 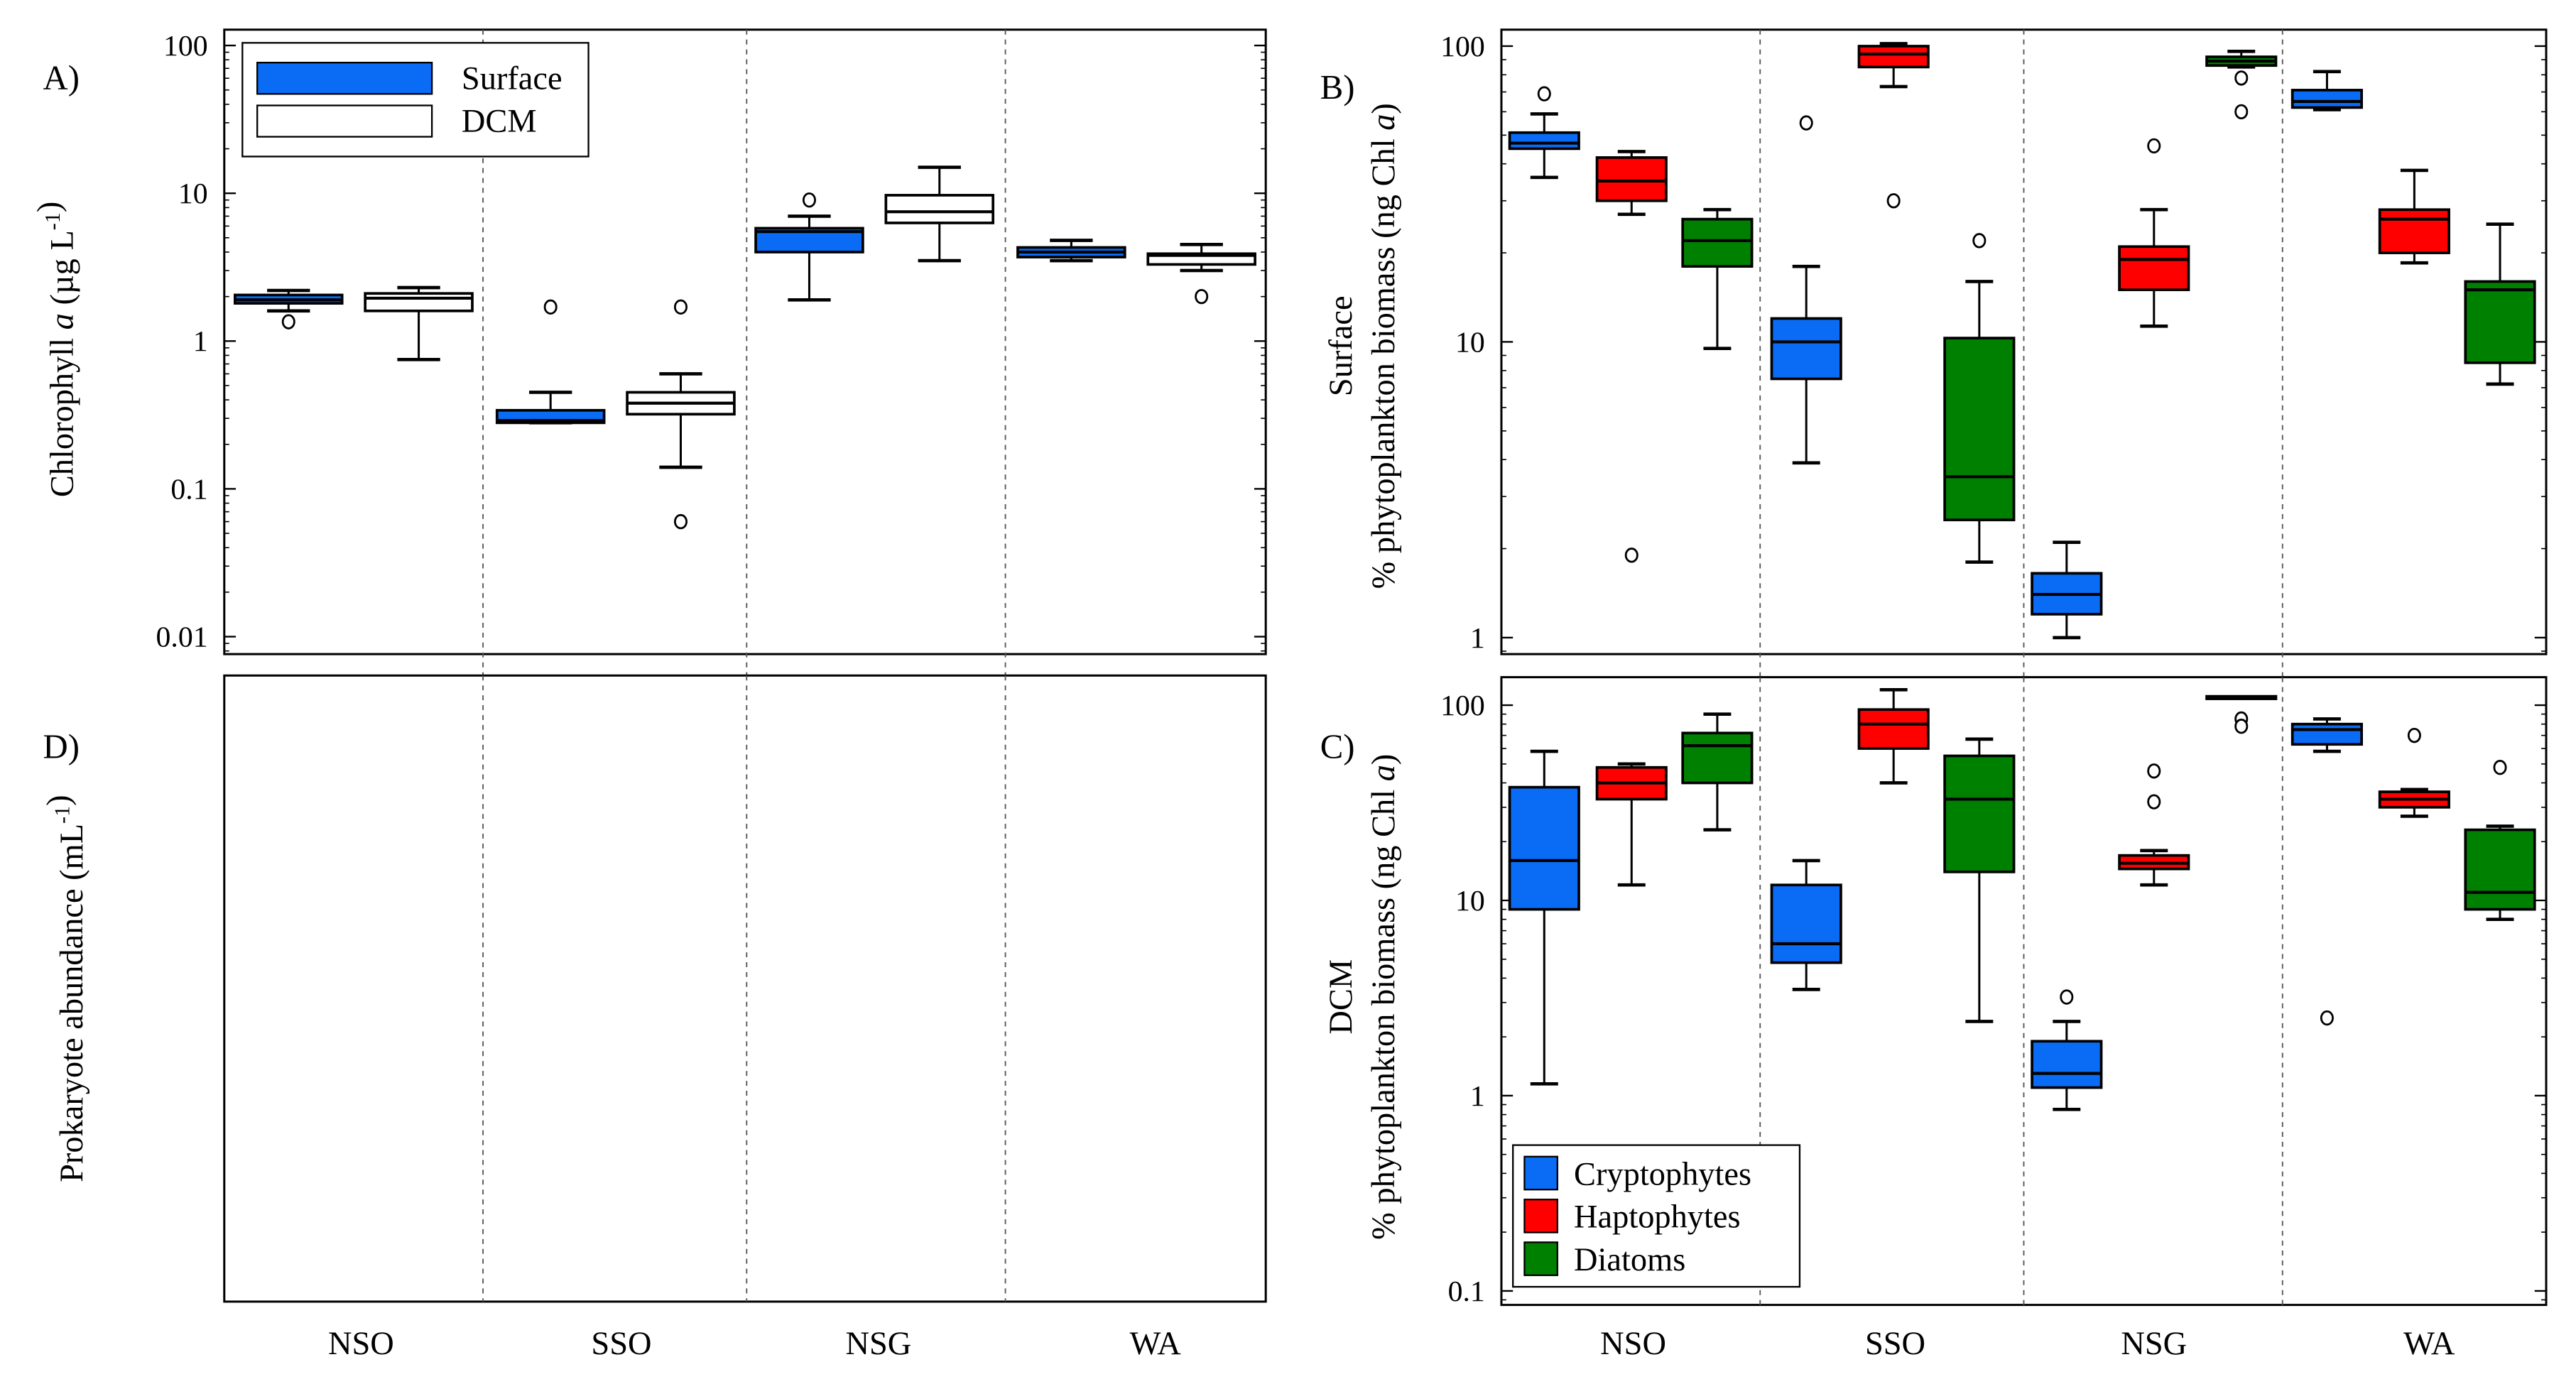 I want to click on x-category-label: NSO, so click(x=361, y=1344).